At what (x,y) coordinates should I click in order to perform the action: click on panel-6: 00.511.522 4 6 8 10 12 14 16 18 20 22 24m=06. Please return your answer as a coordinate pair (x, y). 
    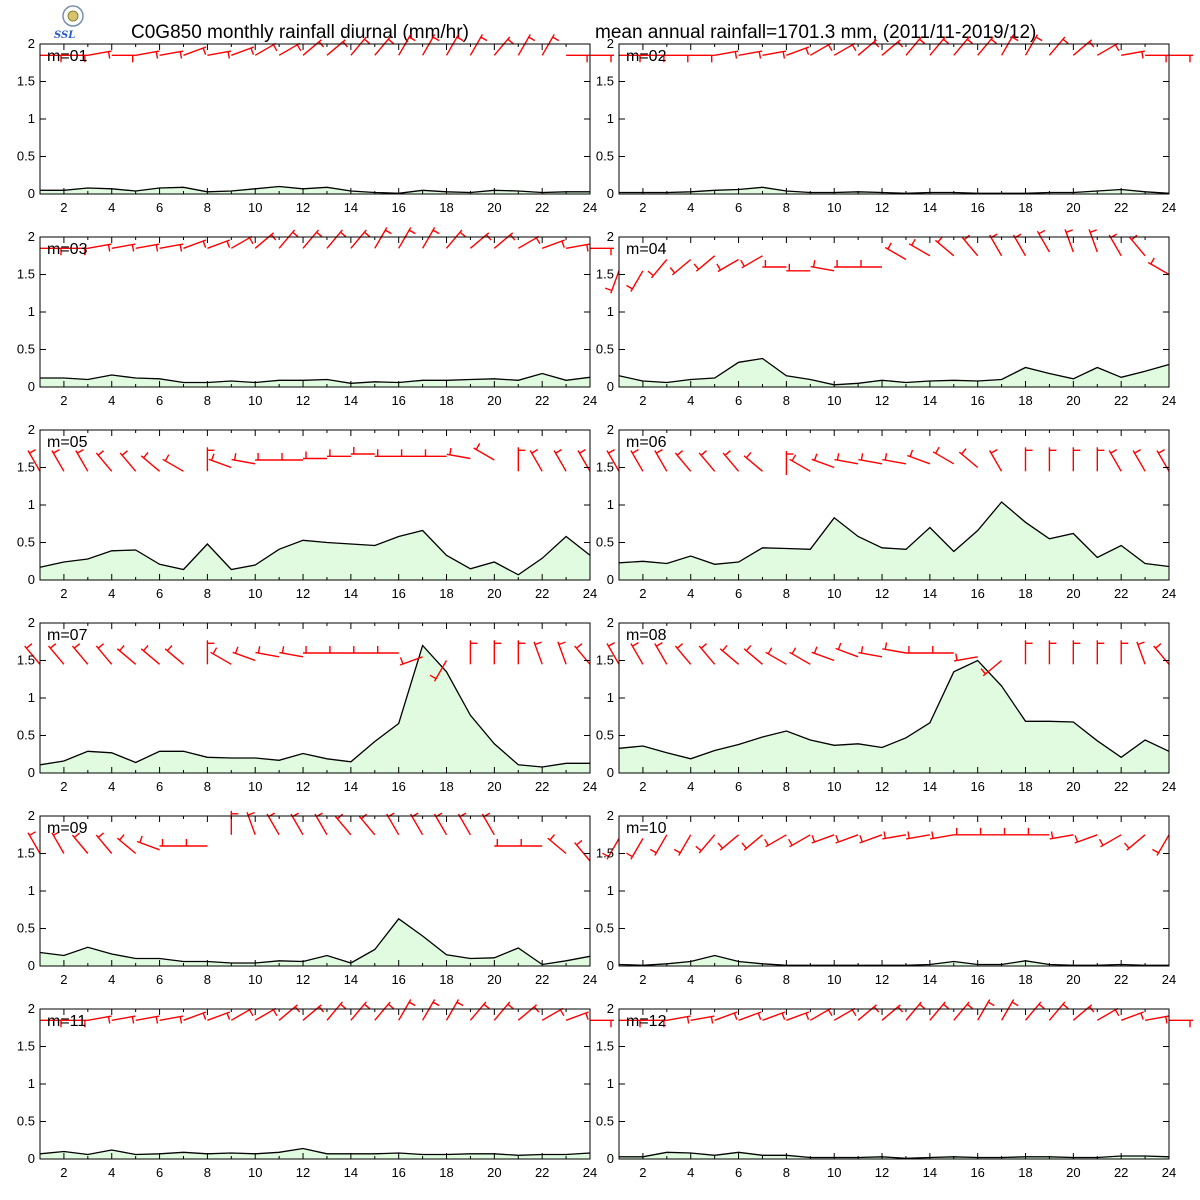
    Looking at the image, I should click on (886, 511).